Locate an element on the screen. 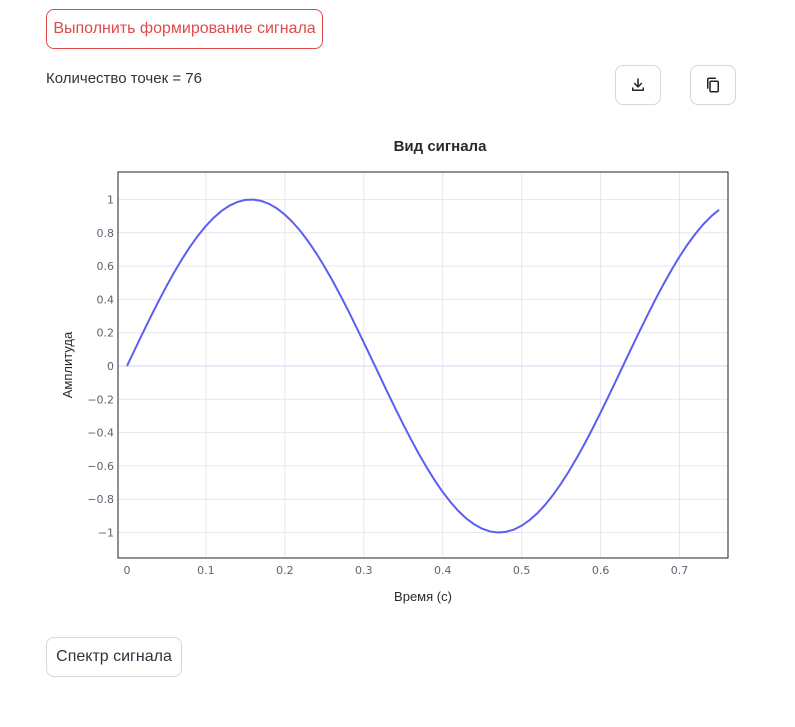  y-tick-label: −0.8 is located at coordinates (100, 499).